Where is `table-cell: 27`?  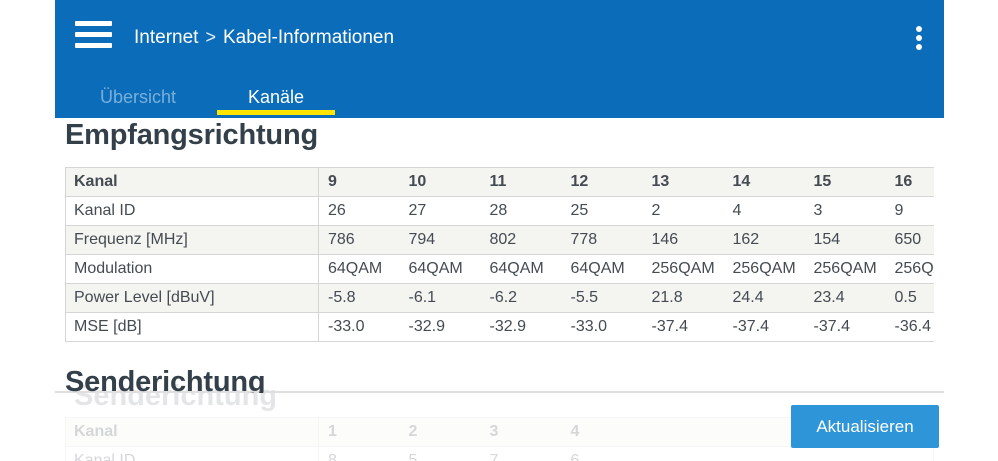
table-cell: 27 is located at coordinates (440, 211).